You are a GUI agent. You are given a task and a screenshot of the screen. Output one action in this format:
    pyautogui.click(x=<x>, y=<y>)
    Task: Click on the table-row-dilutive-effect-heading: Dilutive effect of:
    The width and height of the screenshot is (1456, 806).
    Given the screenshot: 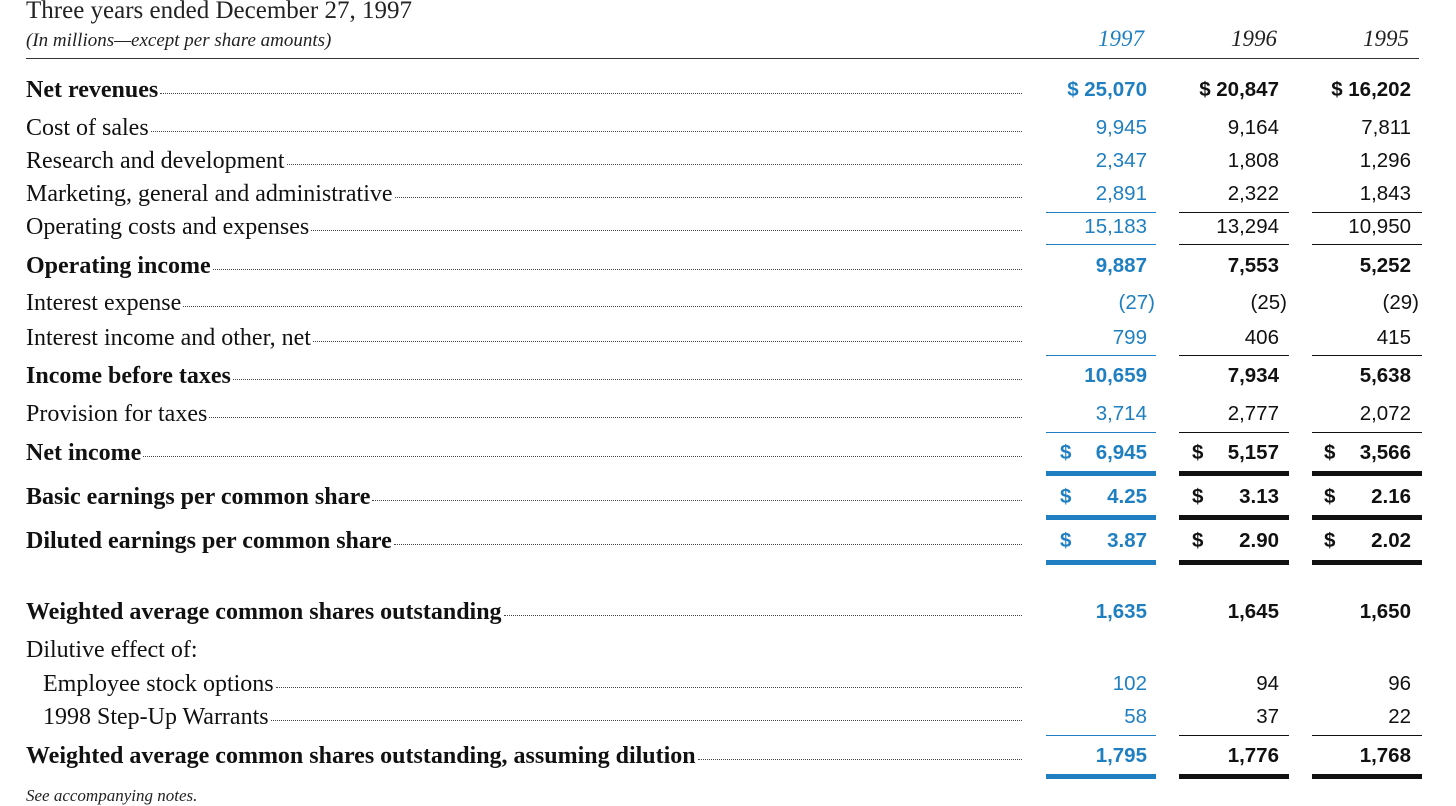 What is the action you would take?
    pyautogui.click(x=723, y=650)
    